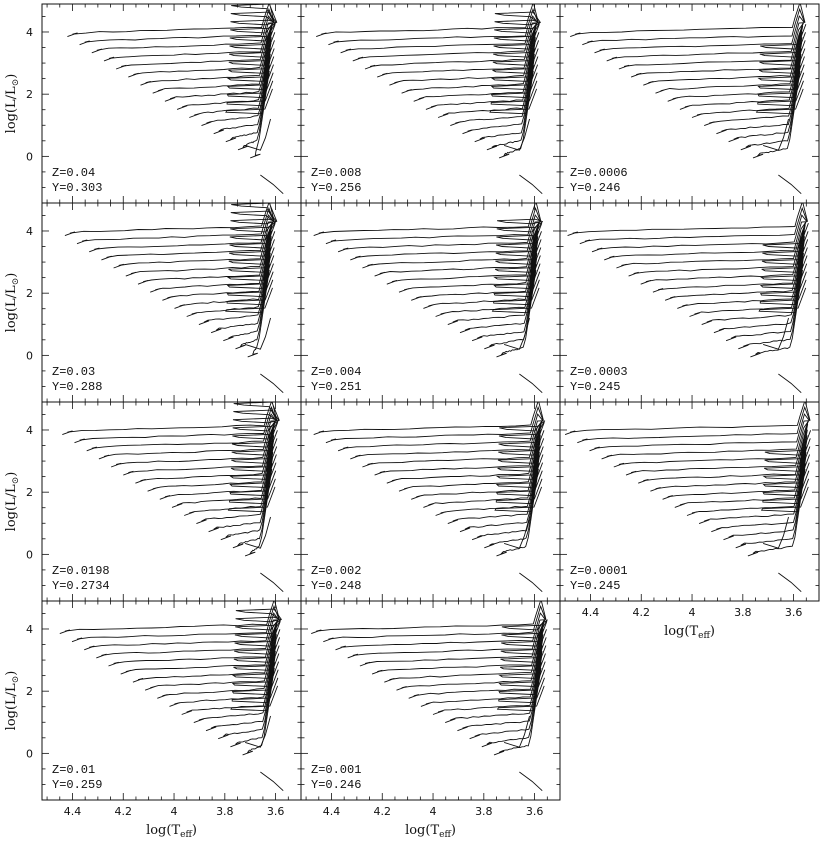 This screenshot has height=844, width=830. Describe the element at coordinates (336, 372) in the screenshot. I see `metallicity-label: Z=0.004` at that location.